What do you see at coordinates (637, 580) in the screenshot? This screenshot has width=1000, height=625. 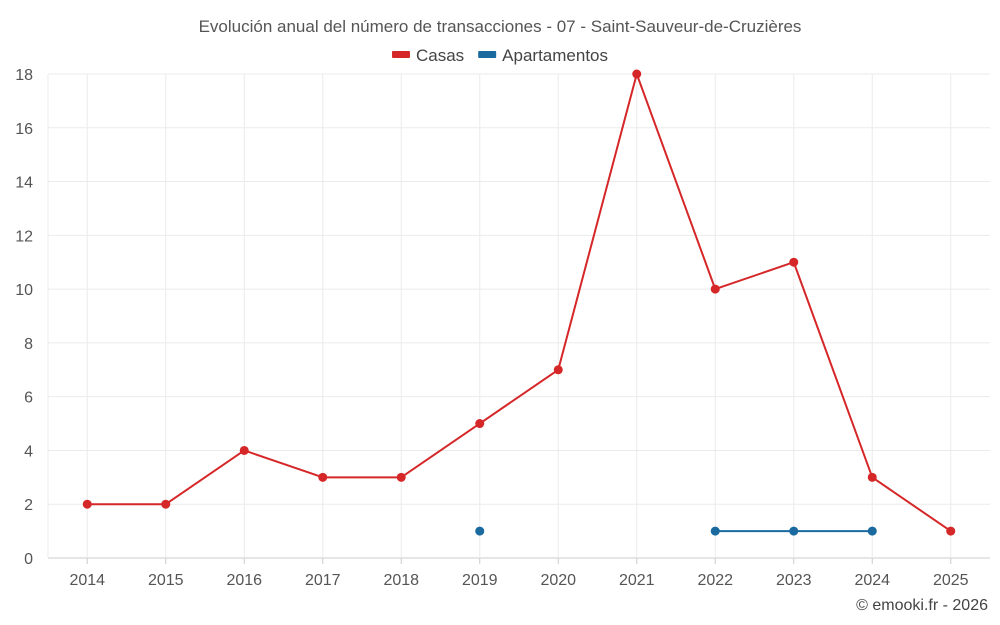 I see `x-tick-label: 2021` at bounding box center [637, 580].